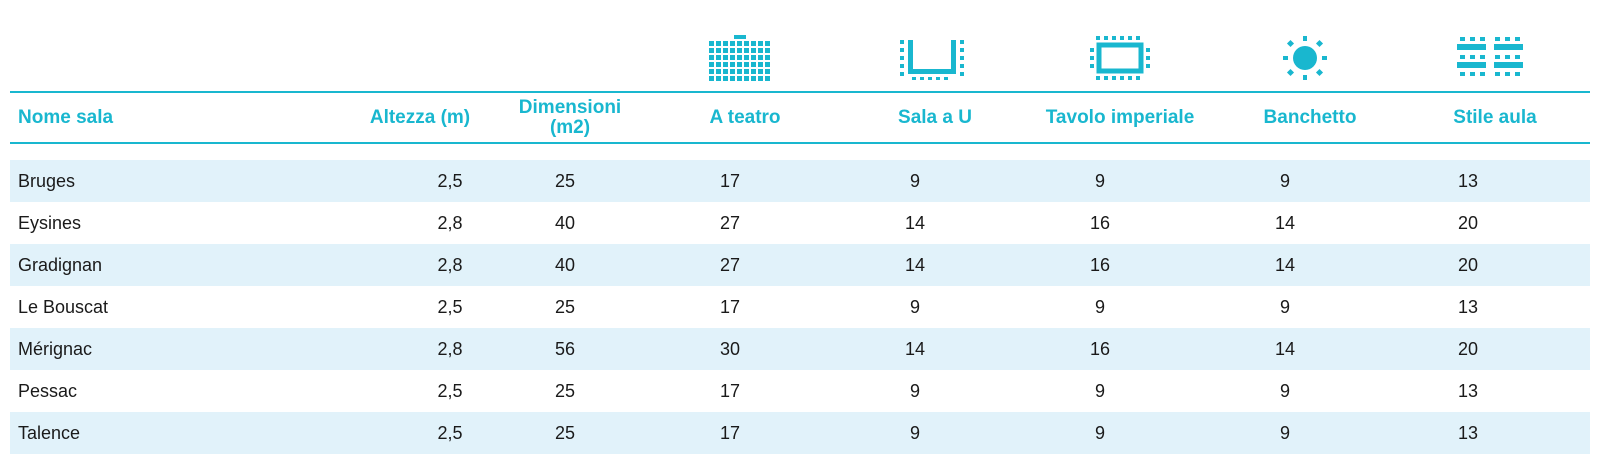 The image size is (1600, 460). Describe the element at coordinates (1495, 117) in the screenshot. I see `header-stile-aula: Stile aula` at that location.